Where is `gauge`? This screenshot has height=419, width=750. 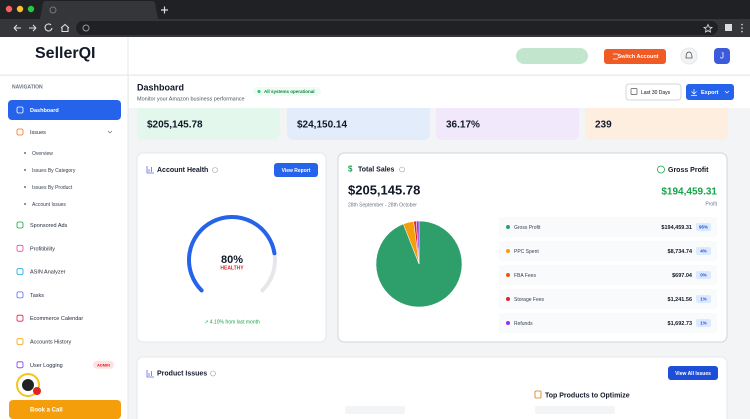
gauge is located at coordinates (232, 254).